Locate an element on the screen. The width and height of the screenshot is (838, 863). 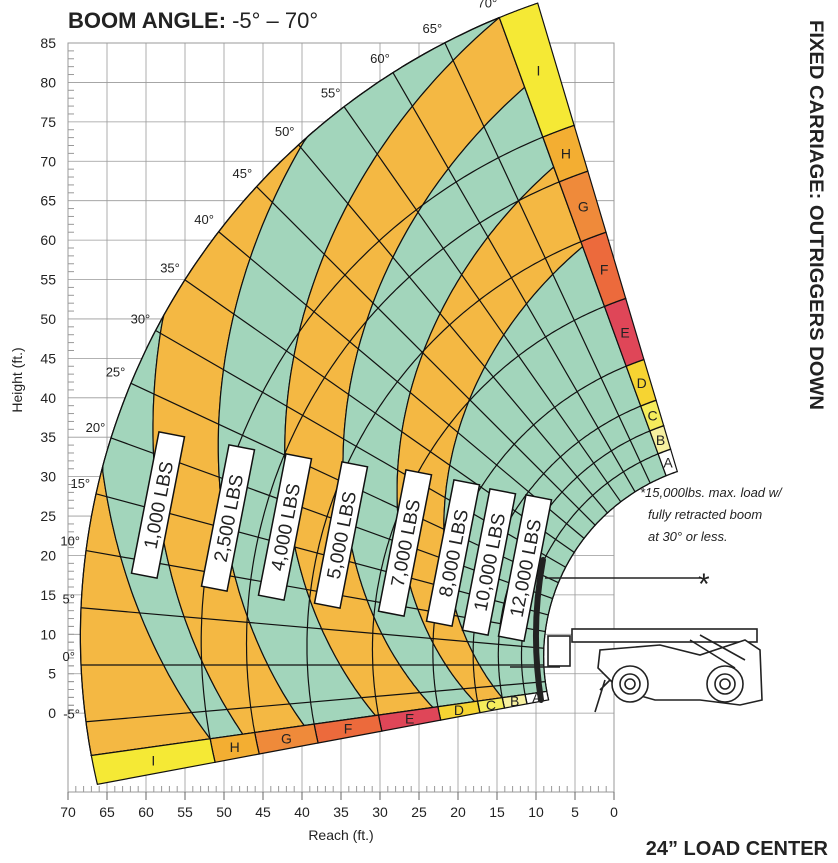
note-line: at 30° or less. is located at coordinates (688, 536).